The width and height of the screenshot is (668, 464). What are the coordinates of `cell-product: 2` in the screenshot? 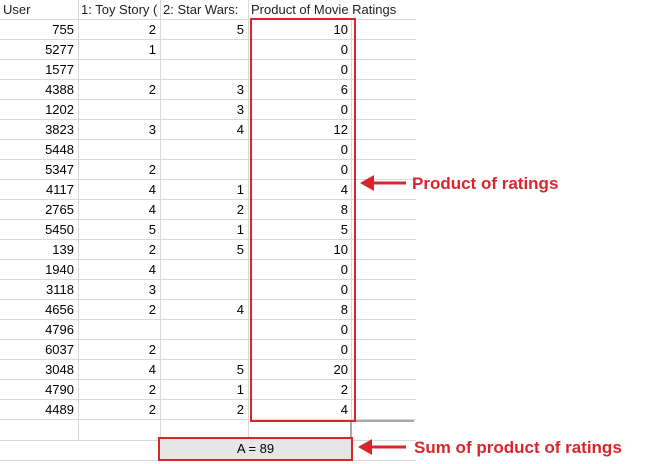 It's located at (344, 389).